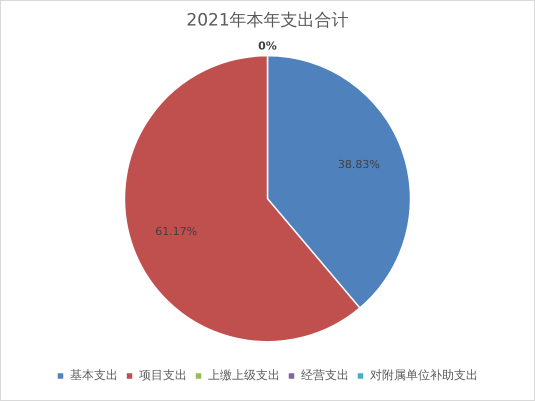 Image resolution: width=535 pixels, height=401 pixels. I want to click on legend-label: 上缴上级支出, so click(244, 375).